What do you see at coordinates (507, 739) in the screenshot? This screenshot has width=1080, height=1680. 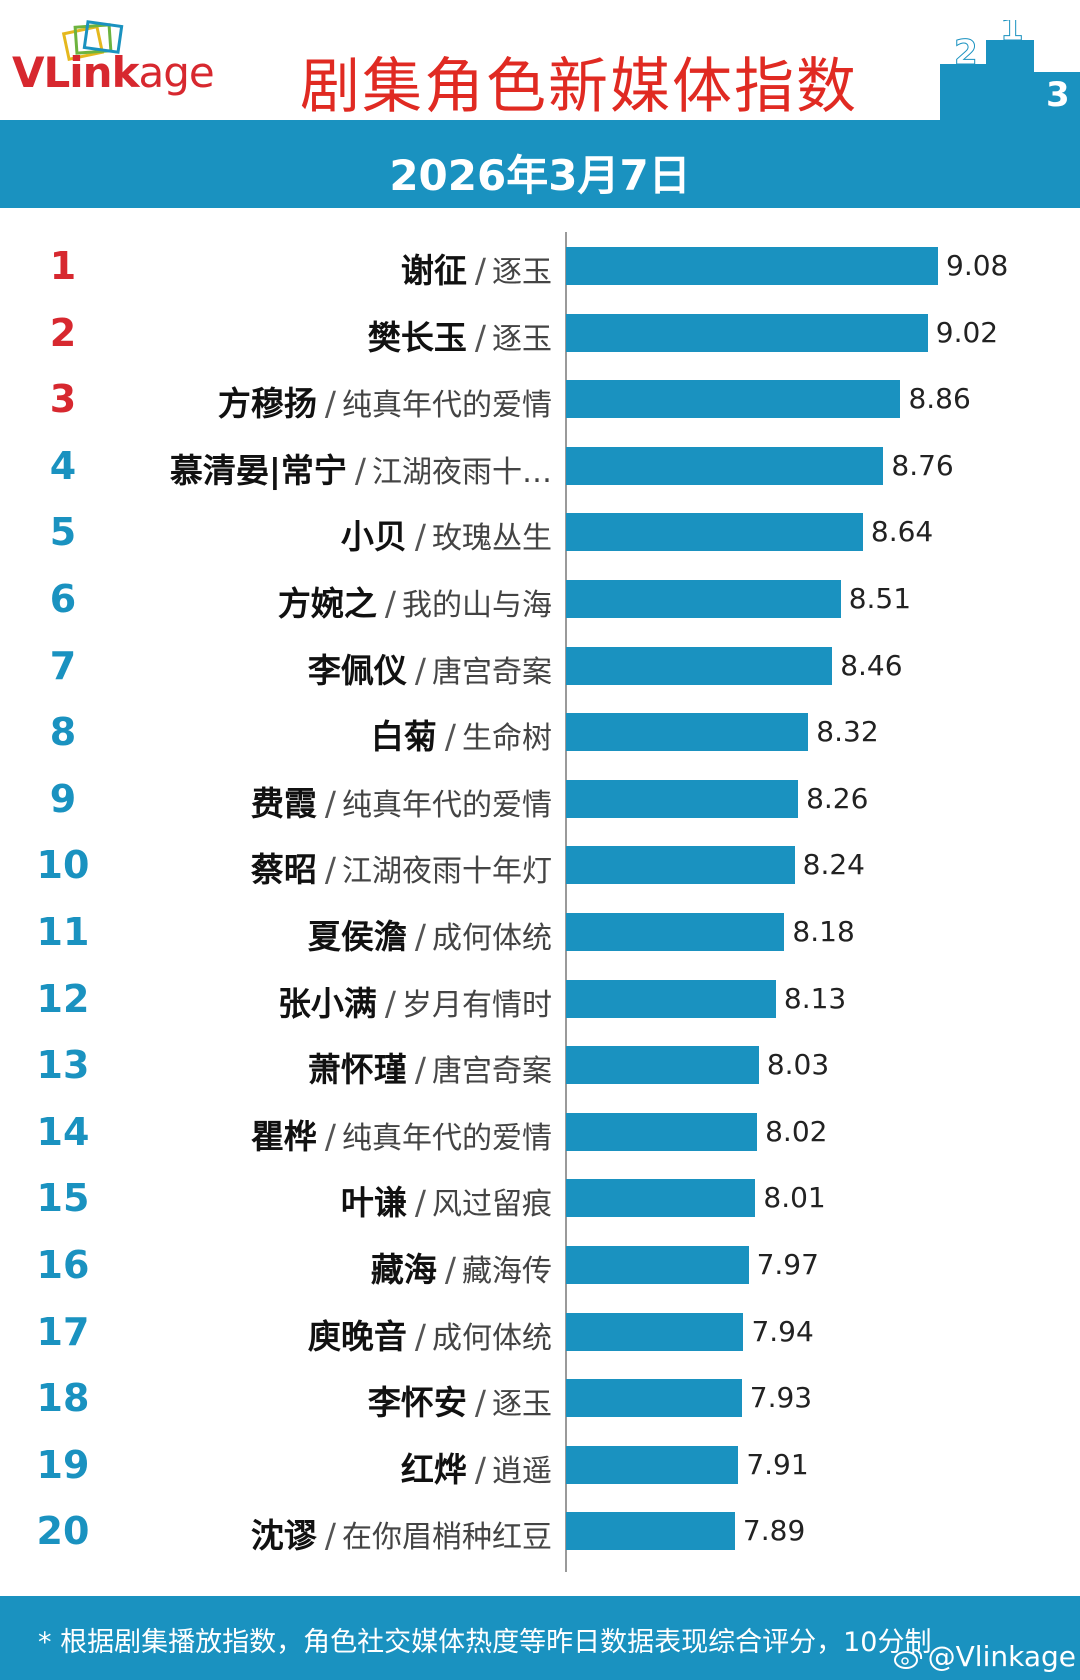 I see `drama-title: 生命树` at bounding box center [507, 739].